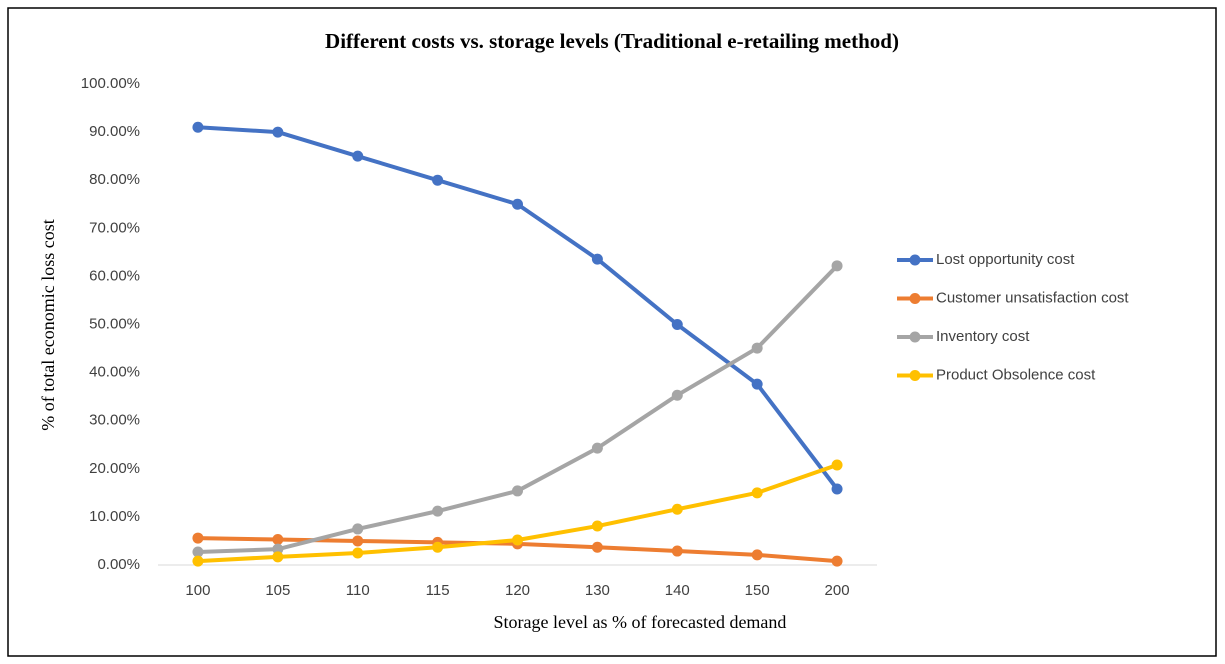 Image resolution: width=1225 pixels, height=664 pixels. I want to click on y-tick-label: 100.00%, so click(110, 83).